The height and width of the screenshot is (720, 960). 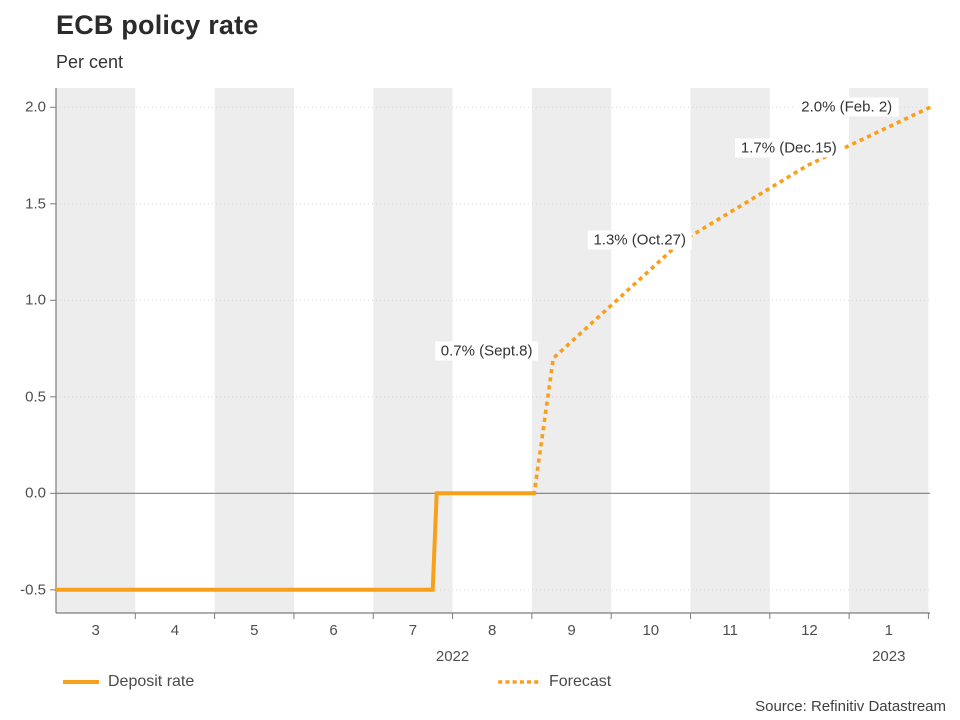 I want to click on deposit-rate-line-swatch, so click(x=81, y=682).